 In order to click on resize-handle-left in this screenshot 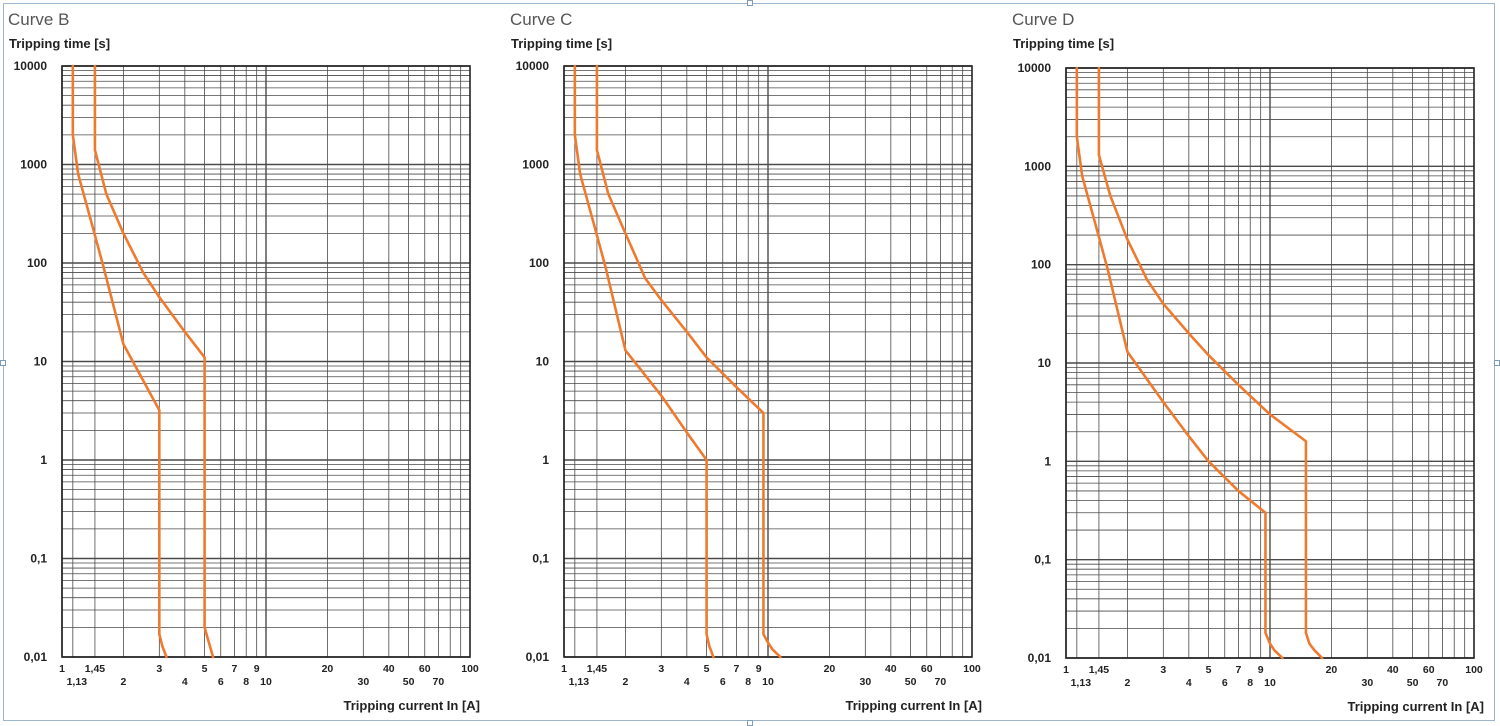, I will do `click(3, 363)`.